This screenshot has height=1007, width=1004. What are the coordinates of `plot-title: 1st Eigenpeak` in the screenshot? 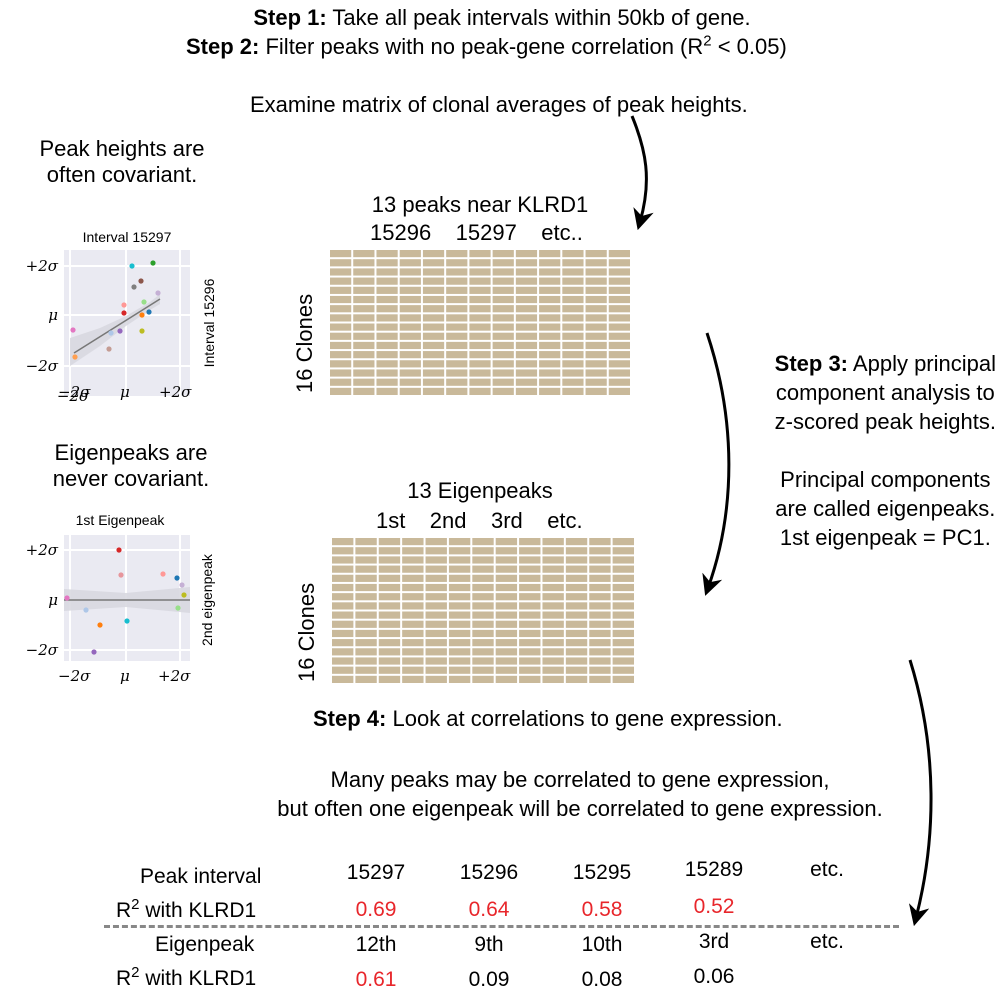 It's located at (121, 520).